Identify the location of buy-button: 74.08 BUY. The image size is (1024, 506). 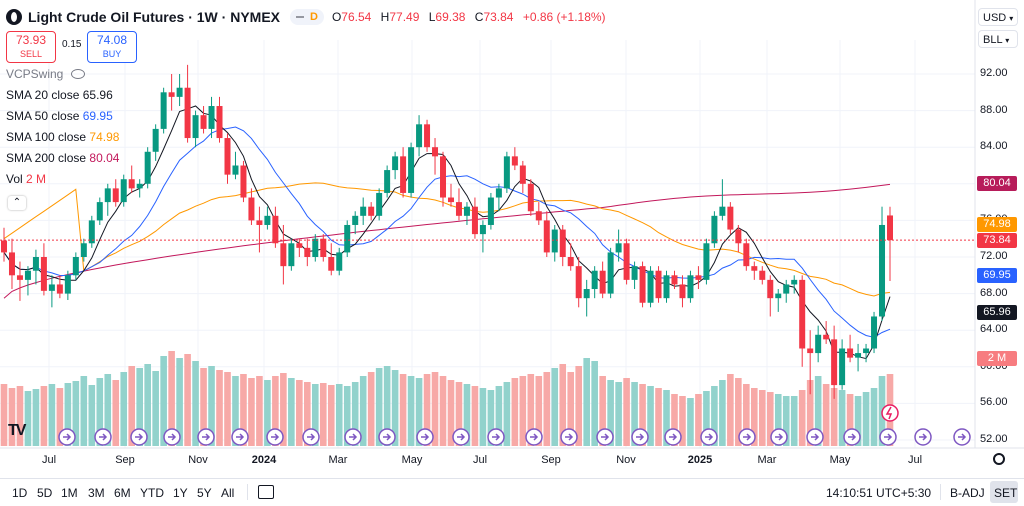
(112, 47).